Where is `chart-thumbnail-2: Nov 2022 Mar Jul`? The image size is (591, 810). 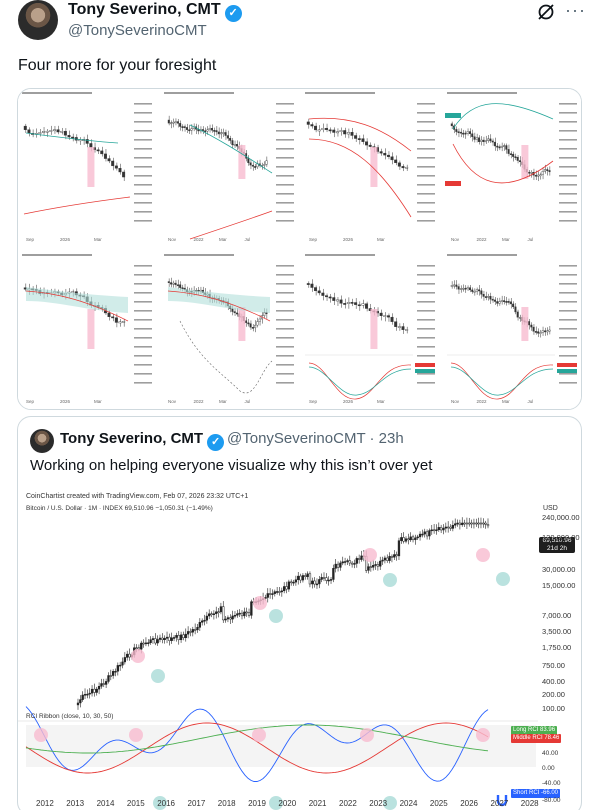 chart-thumbnail-2: Nov 2022 Mar Jul is located at coordinates (229, 169).